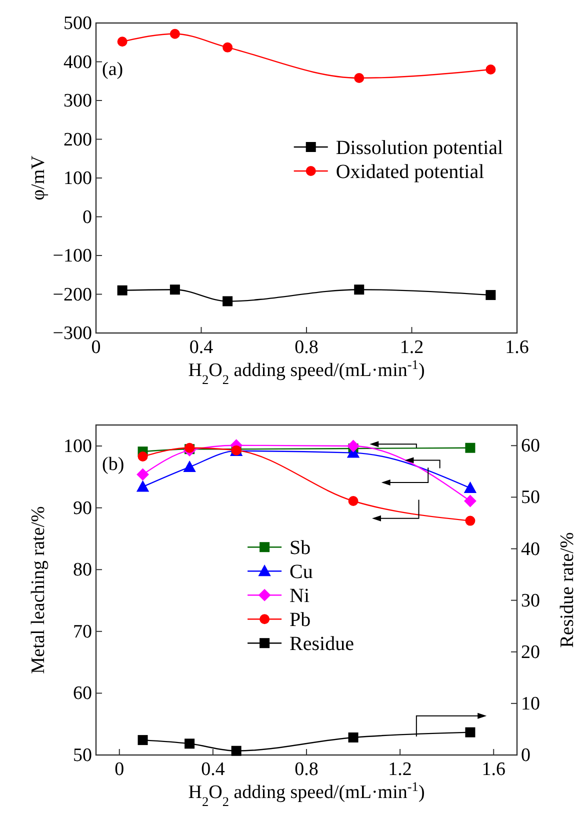 Image resolution: width=584 pixels, height=816 pixels. I want to click on y2-tick-label: 40, so click(530, 549).